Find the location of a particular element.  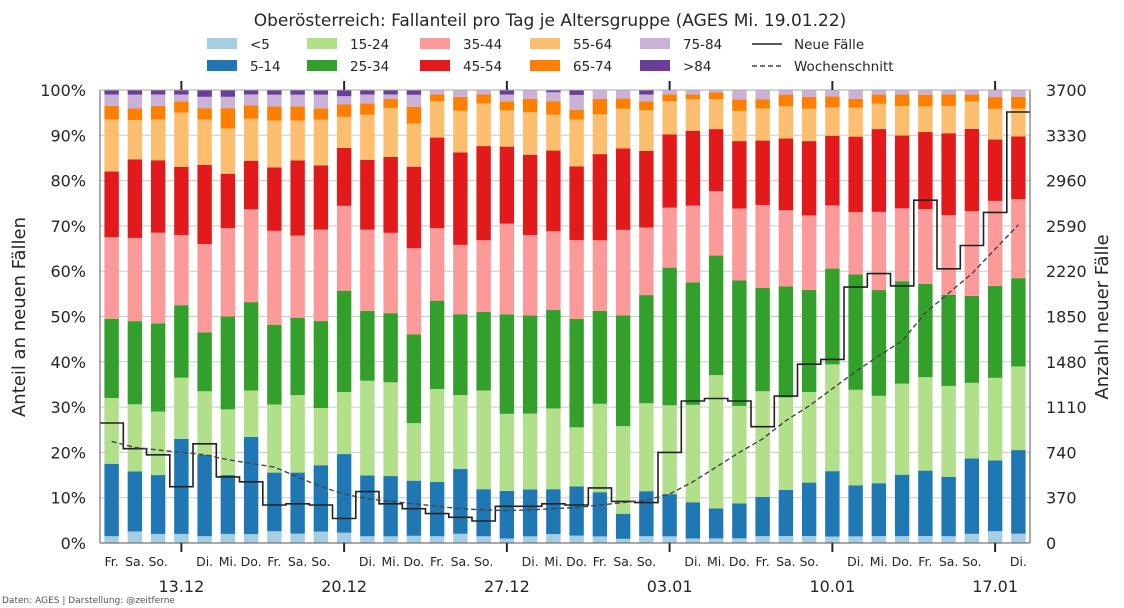

x-date-label: 17.01 is located at coordinates (995, 586).